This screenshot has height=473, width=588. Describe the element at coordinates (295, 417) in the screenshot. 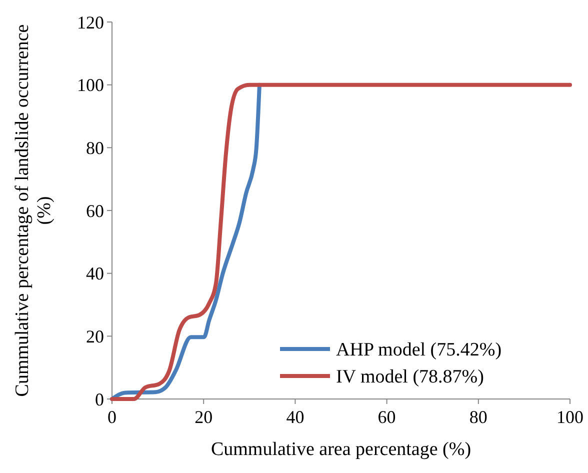

I see `x-tick-label: 40` at that location.